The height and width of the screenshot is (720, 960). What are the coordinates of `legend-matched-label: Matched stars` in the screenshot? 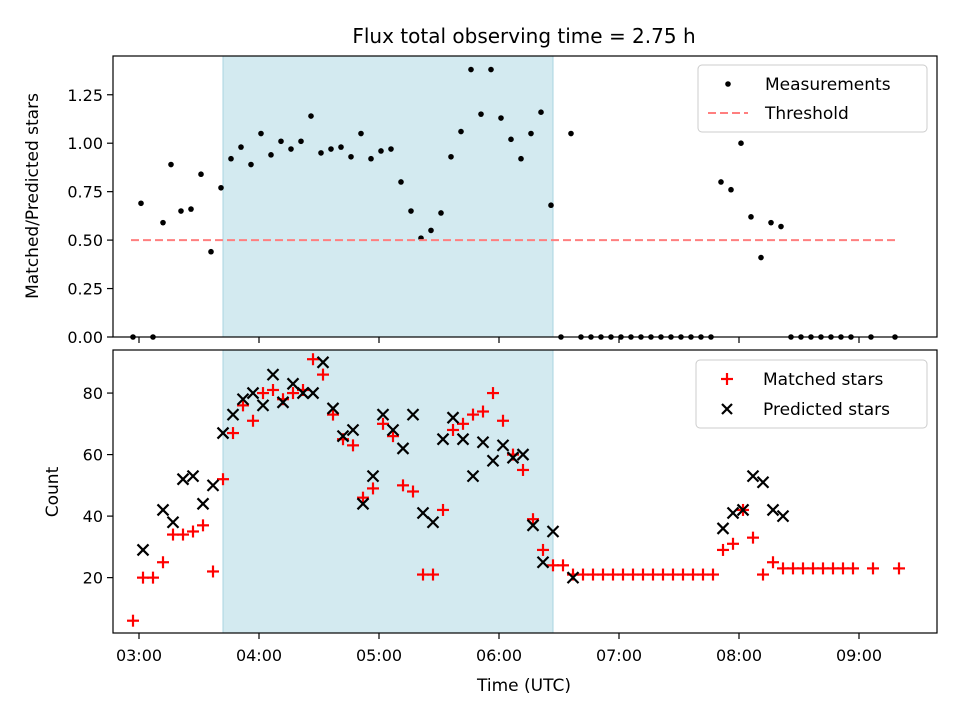 It's located at (823, 380).